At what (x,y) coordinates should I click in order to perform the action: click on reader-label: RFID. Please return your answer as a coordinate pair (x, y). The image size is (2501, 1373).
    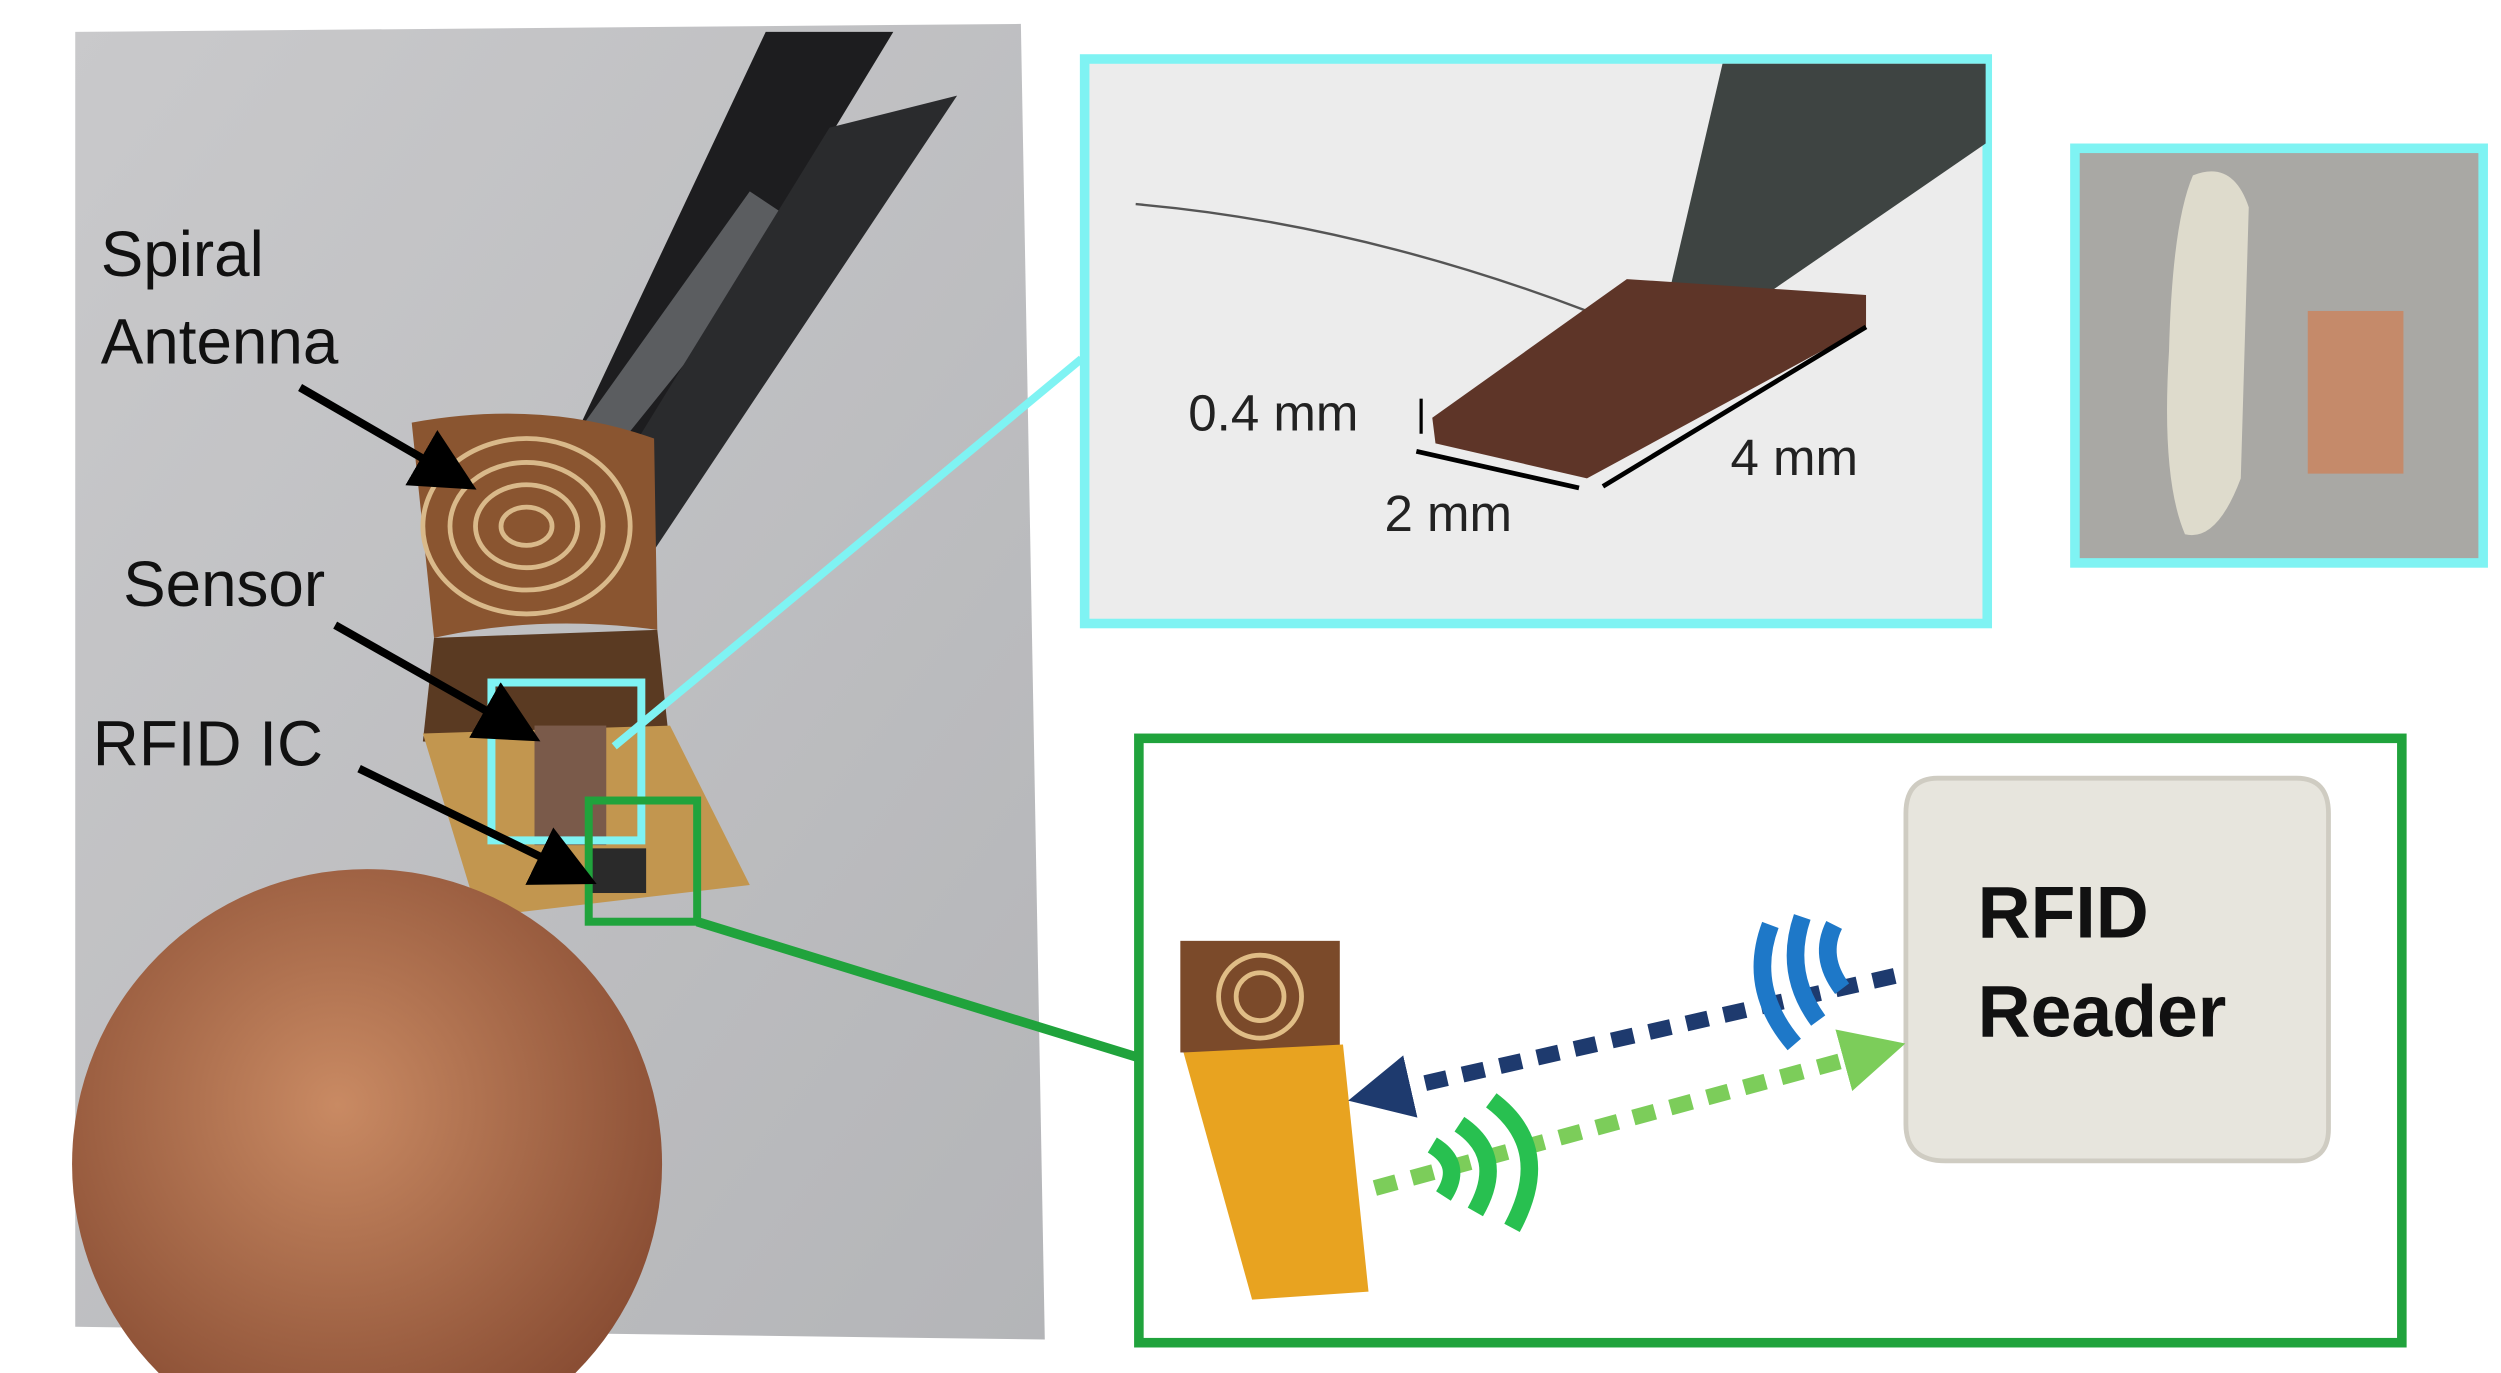
    Looking at the image, I should click on (2063, 913).